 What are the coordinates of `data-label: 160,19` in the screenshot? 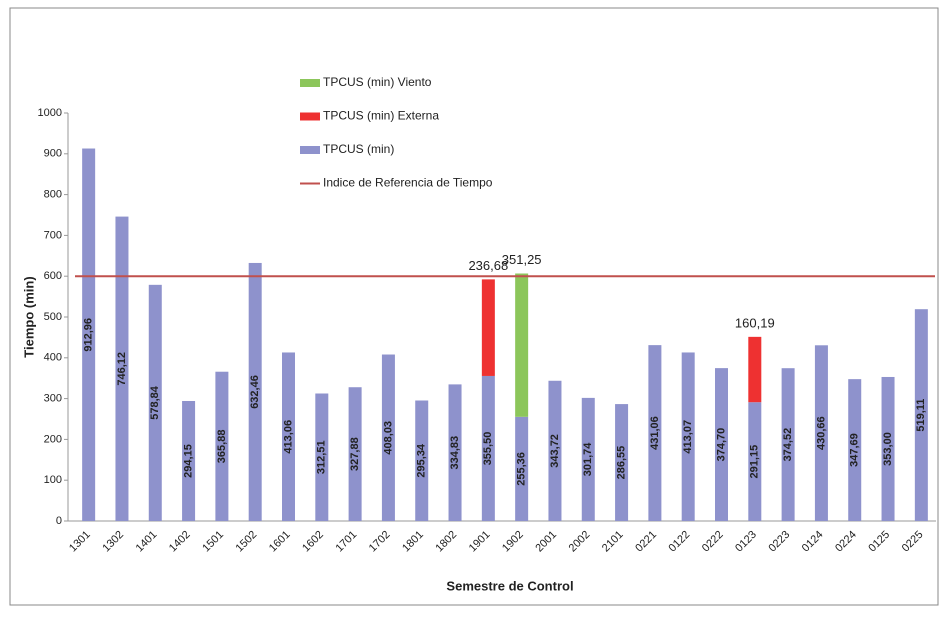 It's located at (755, 322).